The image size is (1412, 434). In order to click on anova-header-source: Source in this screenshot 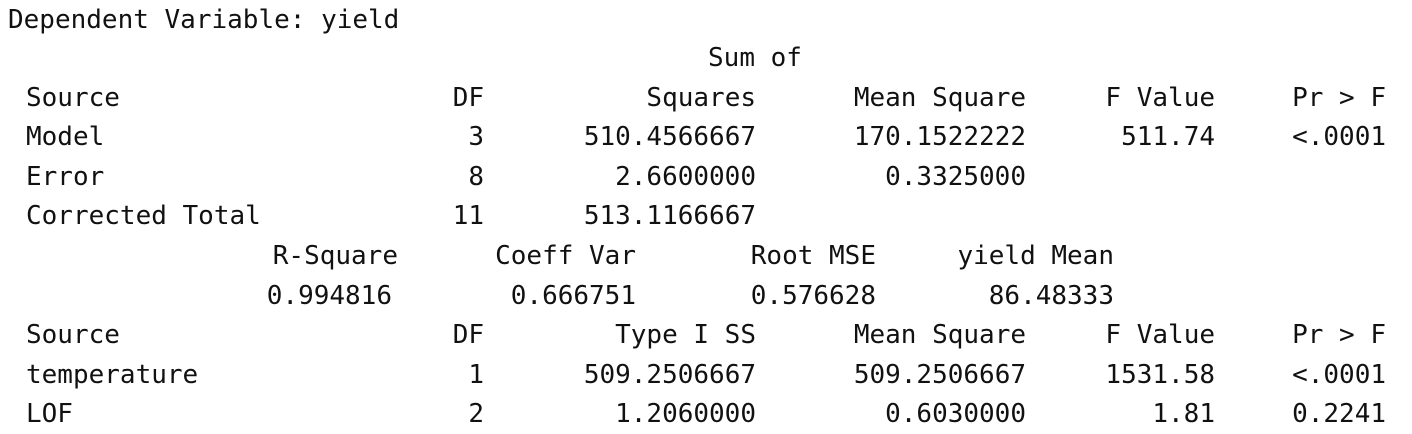, I will do `click(73, 98)`.